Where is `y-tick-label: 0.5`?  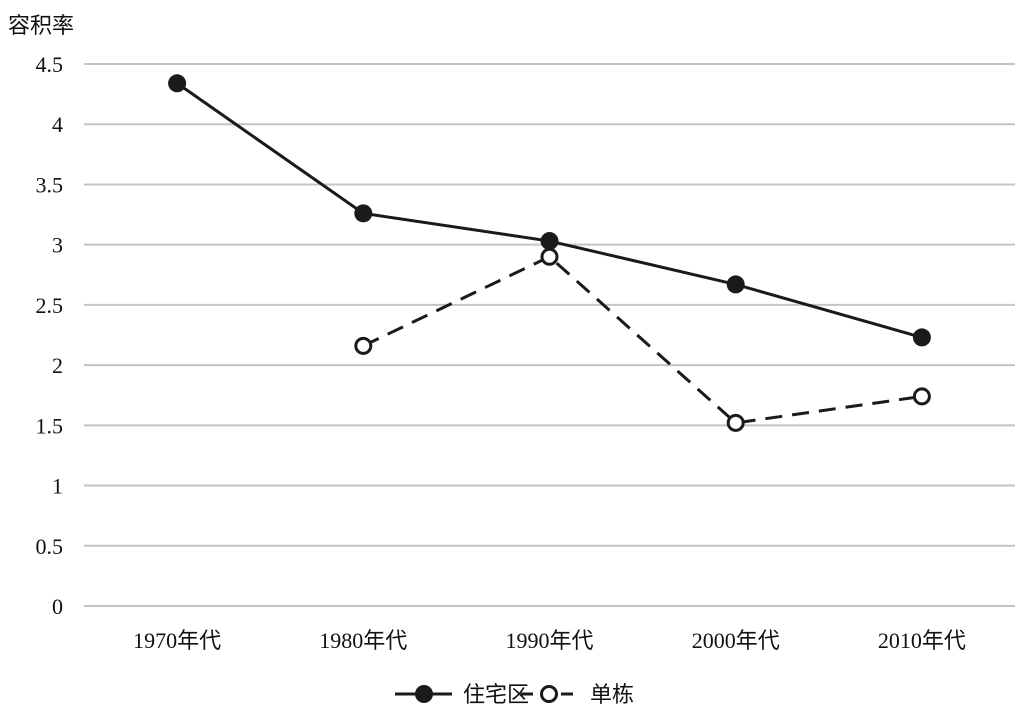
y-tick-label: 0.5 is located at coordinates (50, 546).